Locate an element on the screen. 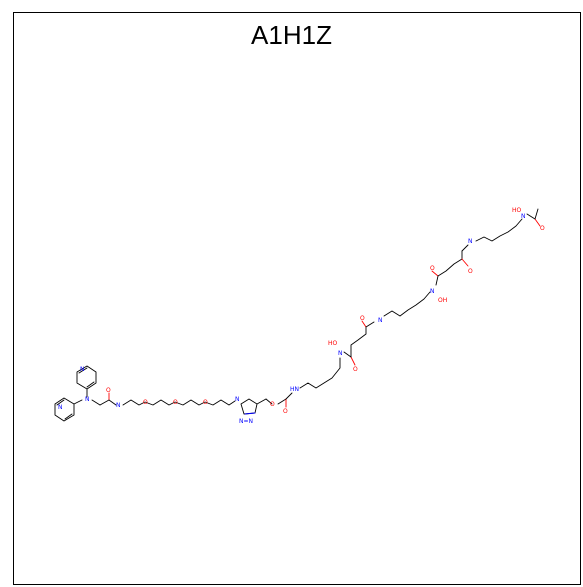 This screenshot has width=583, height=587. amine-nitrogen-label: N is located at coordinates (87, 399).